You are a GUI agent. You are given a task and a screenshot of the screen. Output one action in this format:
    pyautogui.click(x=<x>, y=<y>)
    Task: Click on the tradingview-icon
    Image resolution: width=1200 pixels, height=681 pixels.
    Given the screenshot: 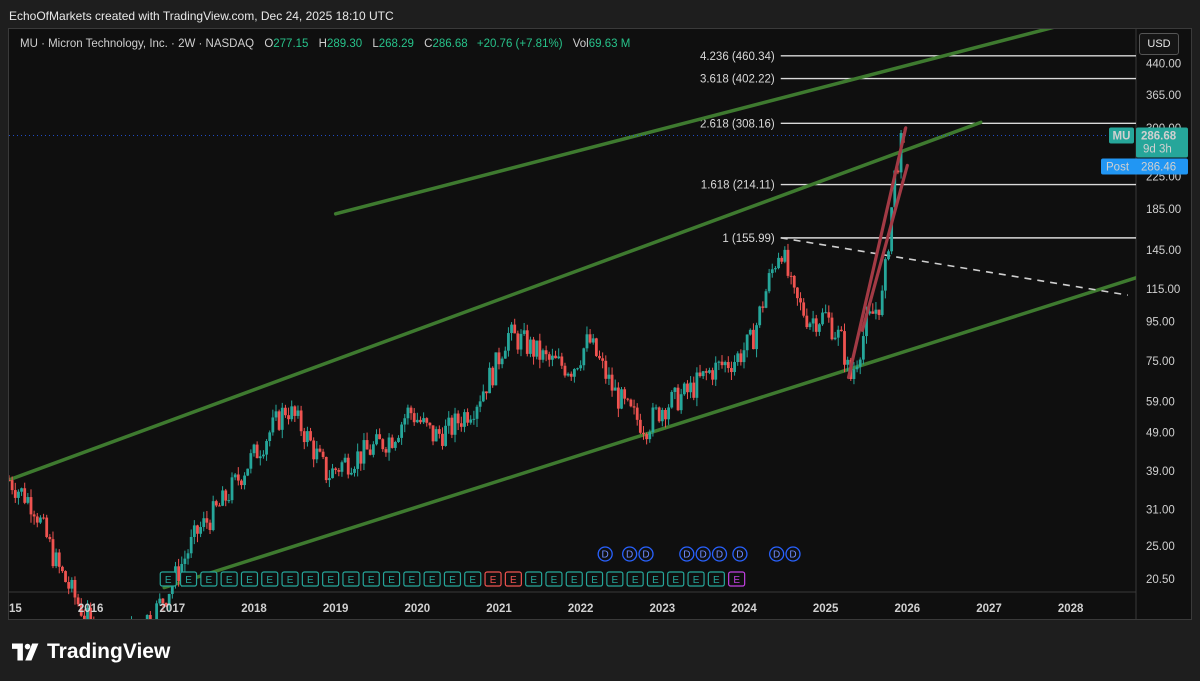 What is the action you would take?
    pyautogui.click(x=25, y=652)
    